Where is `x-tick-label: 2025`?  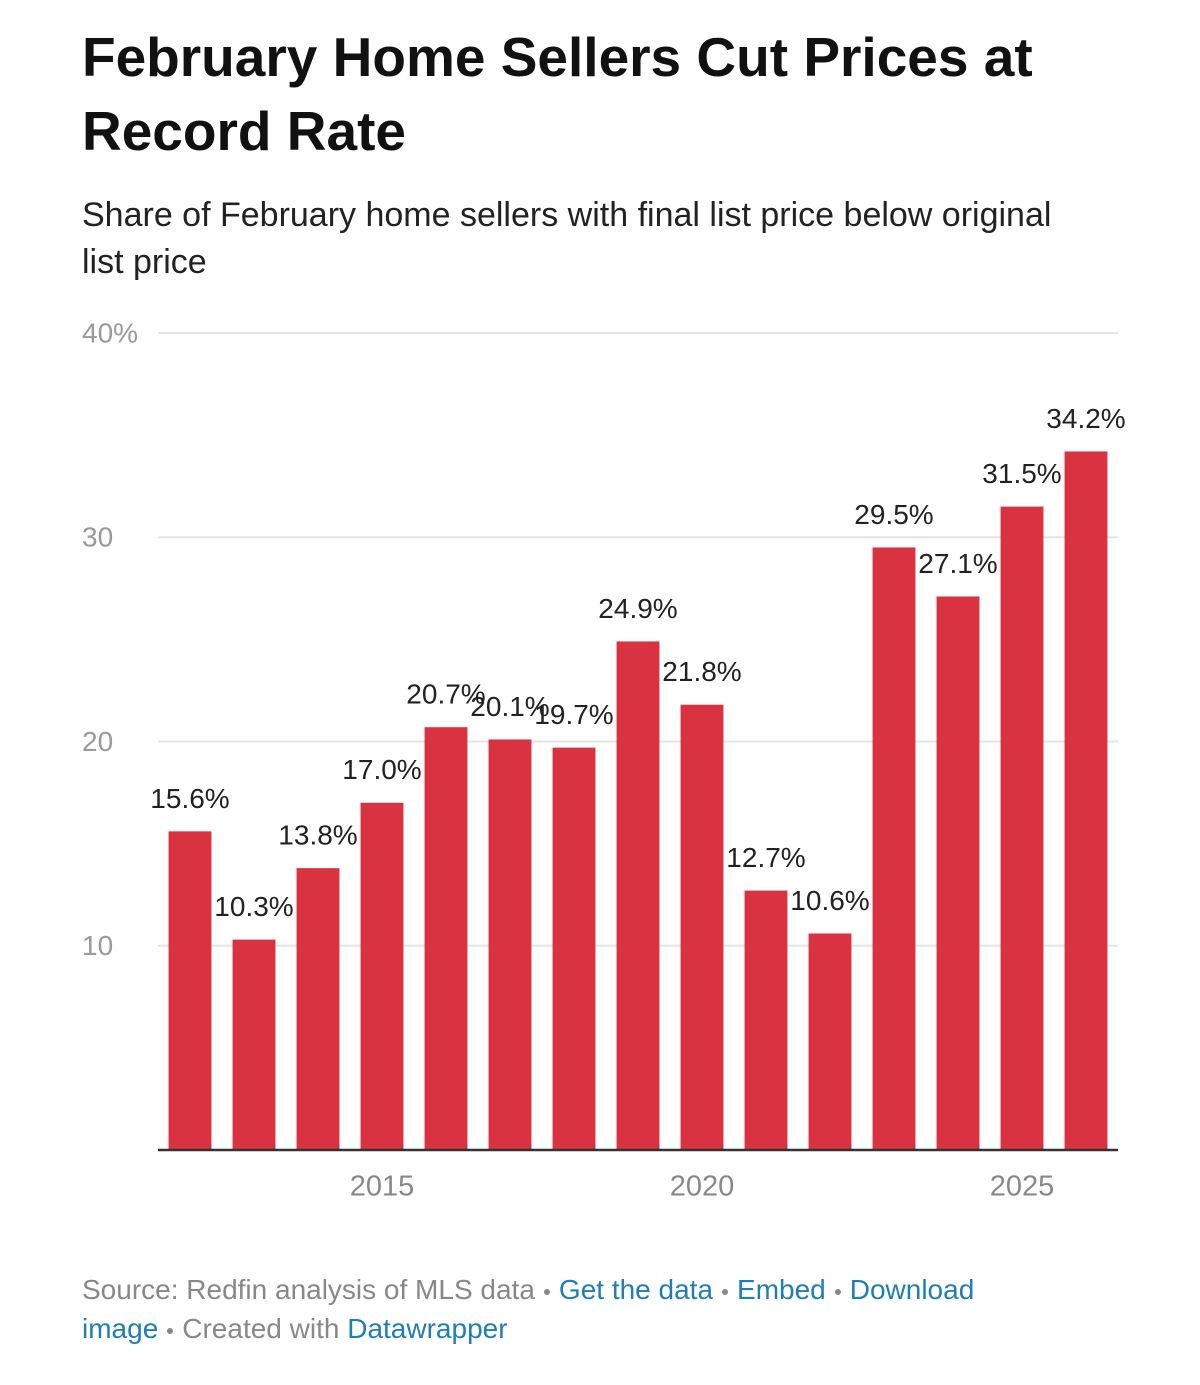
x-tick-label: 2025 is located at coordinates (1022, 1187).